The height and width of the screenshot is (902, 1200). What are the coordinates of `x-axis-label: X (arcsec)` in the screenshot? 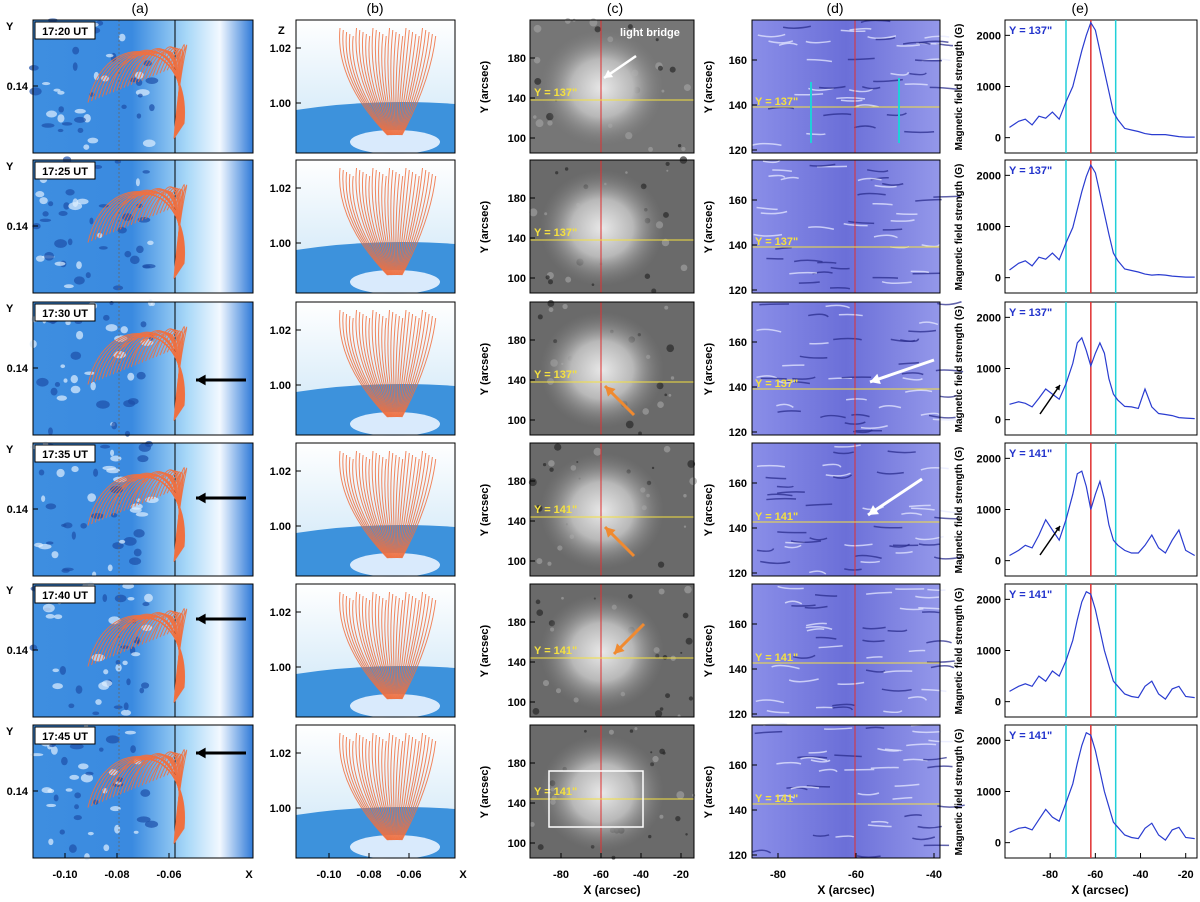 It's located at (1099, 890).